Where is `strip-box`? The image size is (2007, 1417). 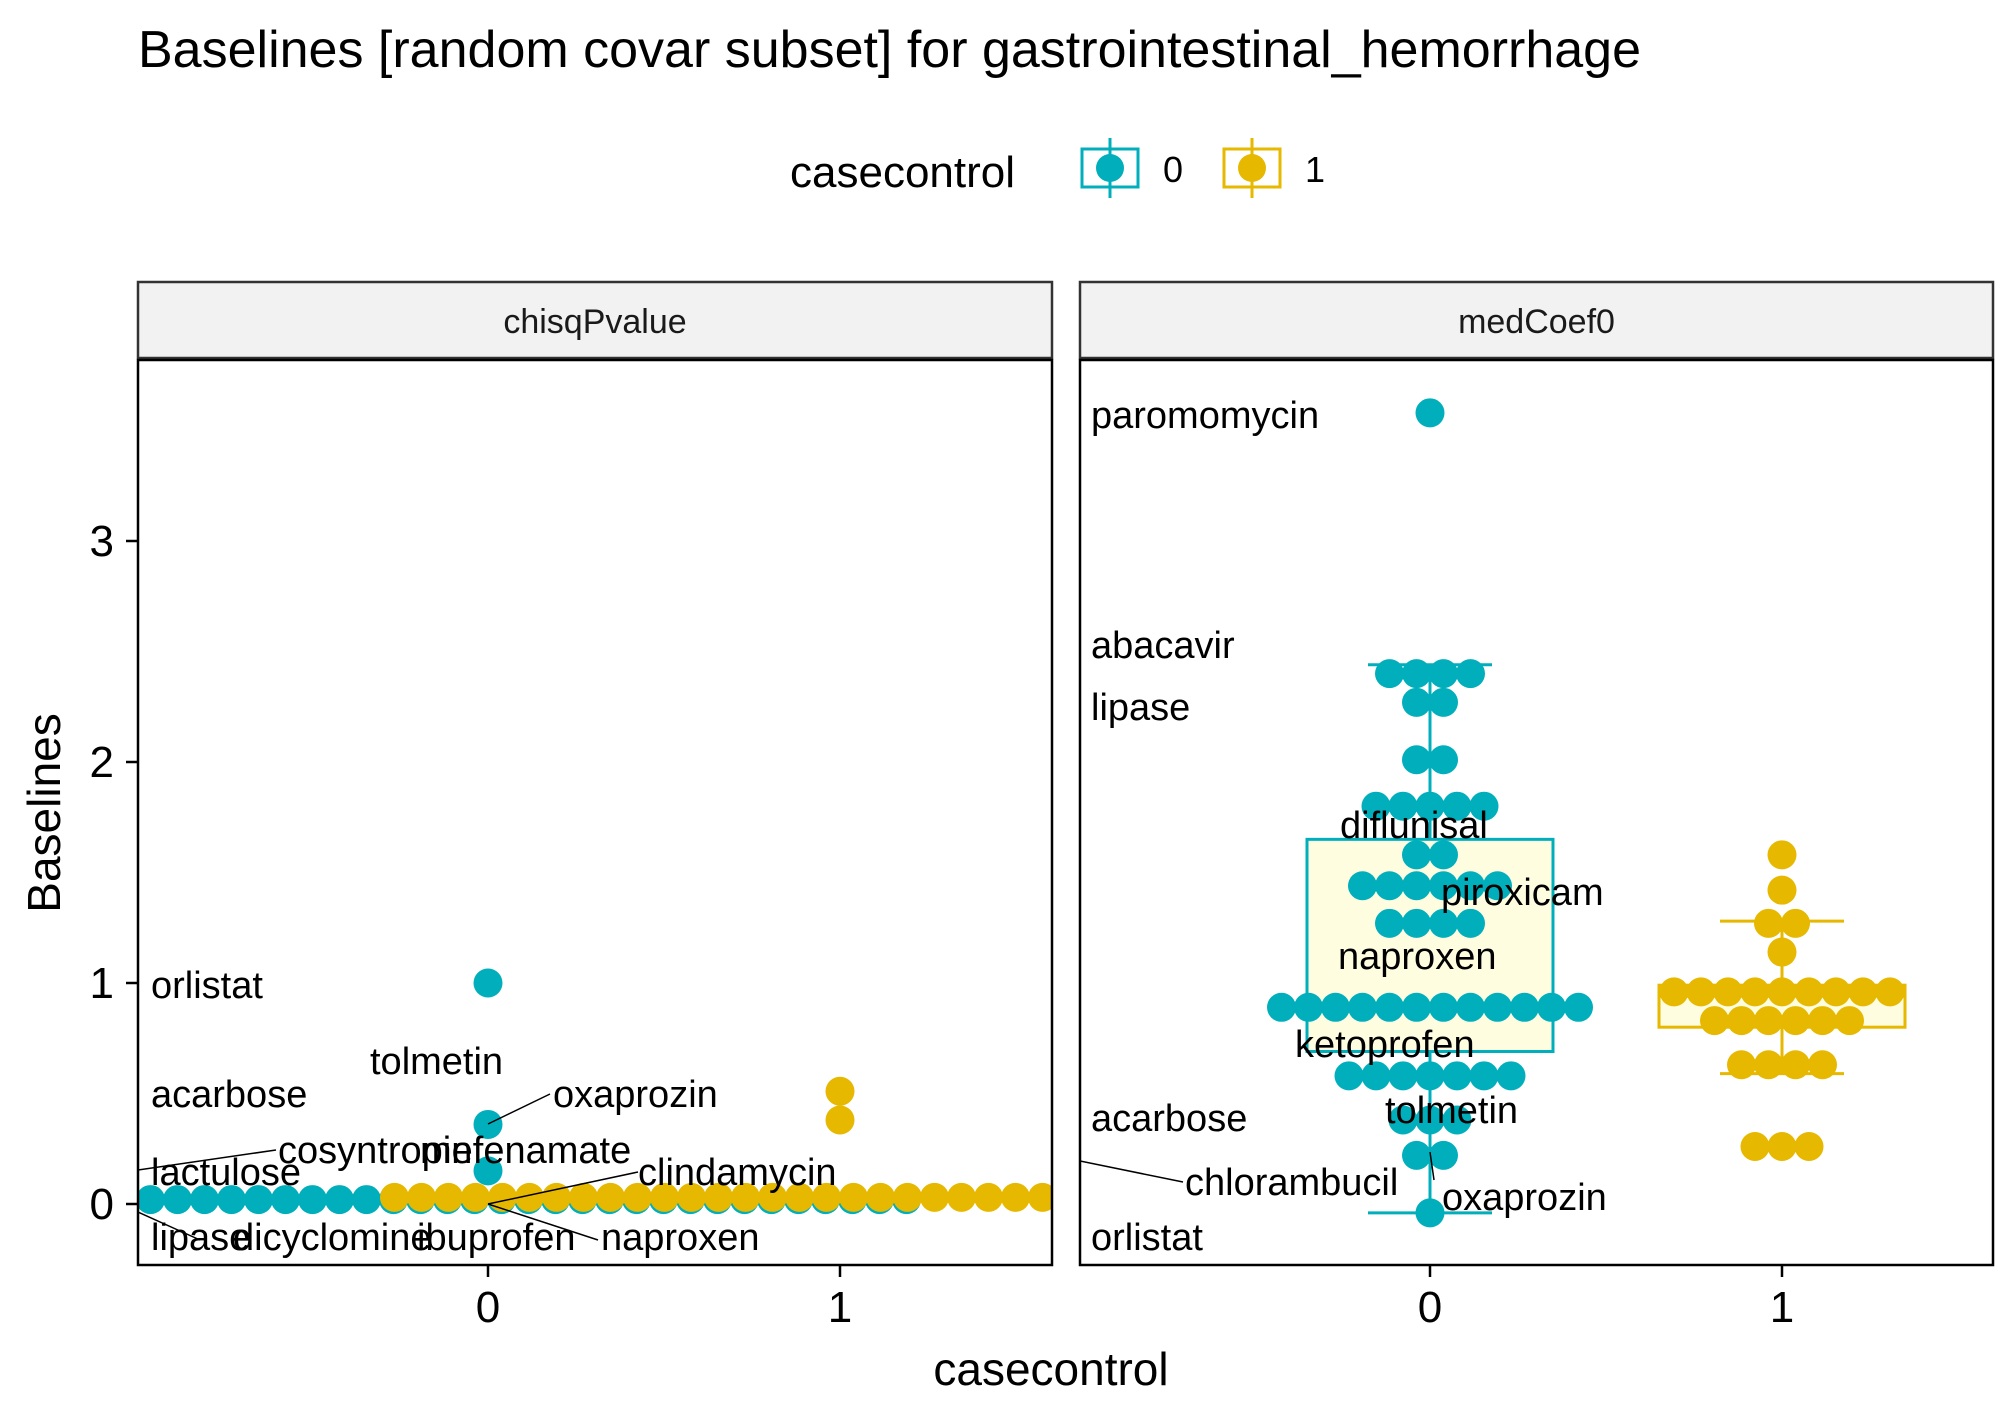 strip-box is located at coordinates (1536, 320).